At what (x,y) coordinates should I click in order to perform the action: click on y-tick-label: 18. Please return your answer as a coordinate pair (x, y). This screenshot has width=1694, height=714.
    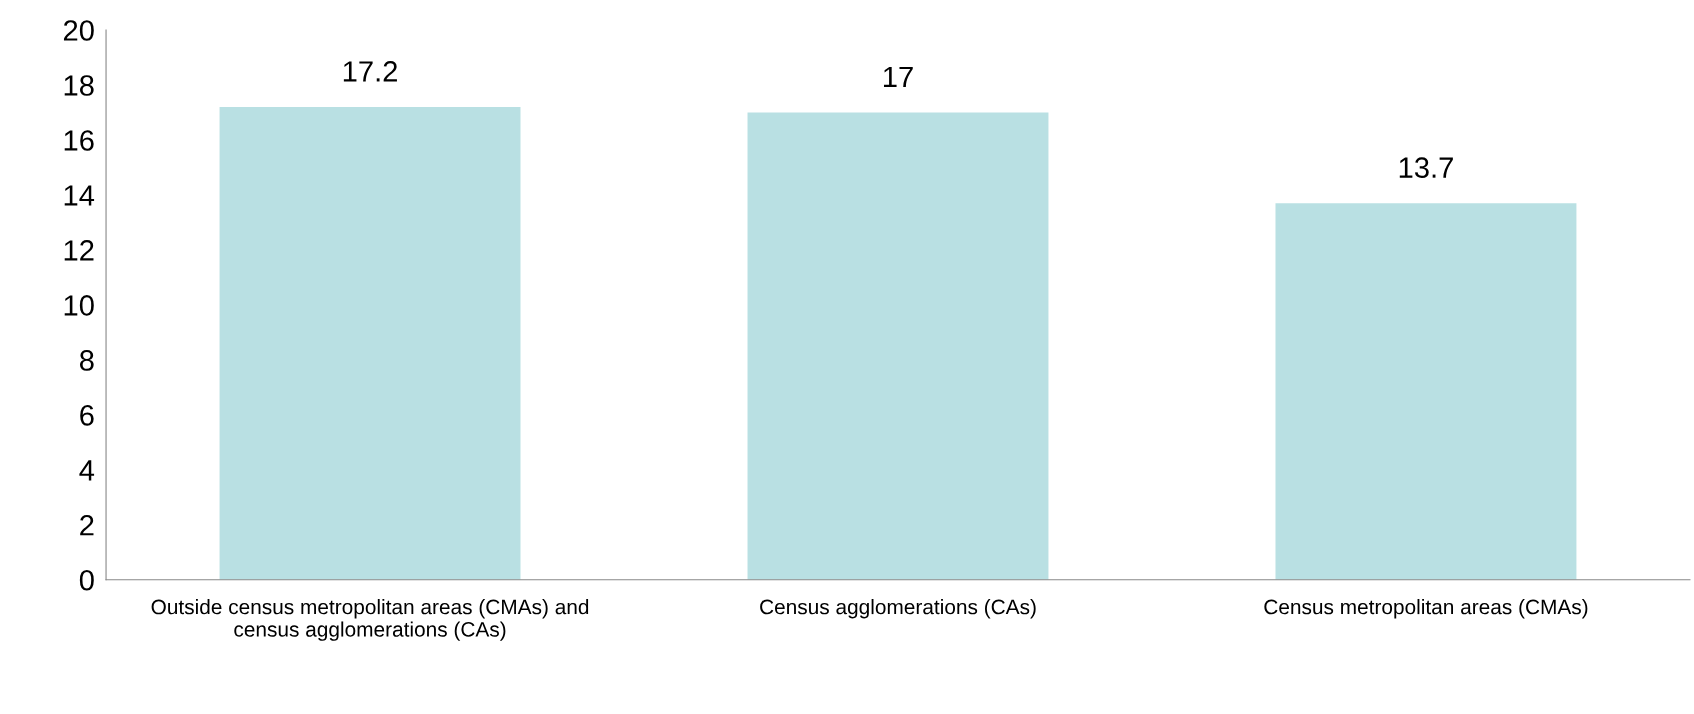
    Looking at the image, I should click on (79, 85).